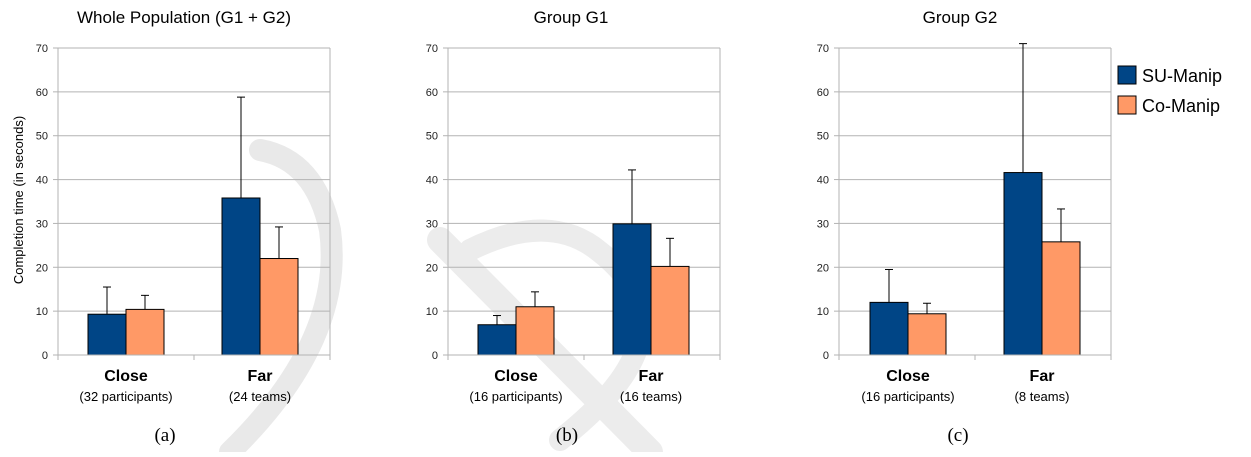 Image resolution: width=1251 pixels, height=457 pixels. Describe the element at coordinates (556, 335) in the screenshot. I see `watermark-arc` at that location.